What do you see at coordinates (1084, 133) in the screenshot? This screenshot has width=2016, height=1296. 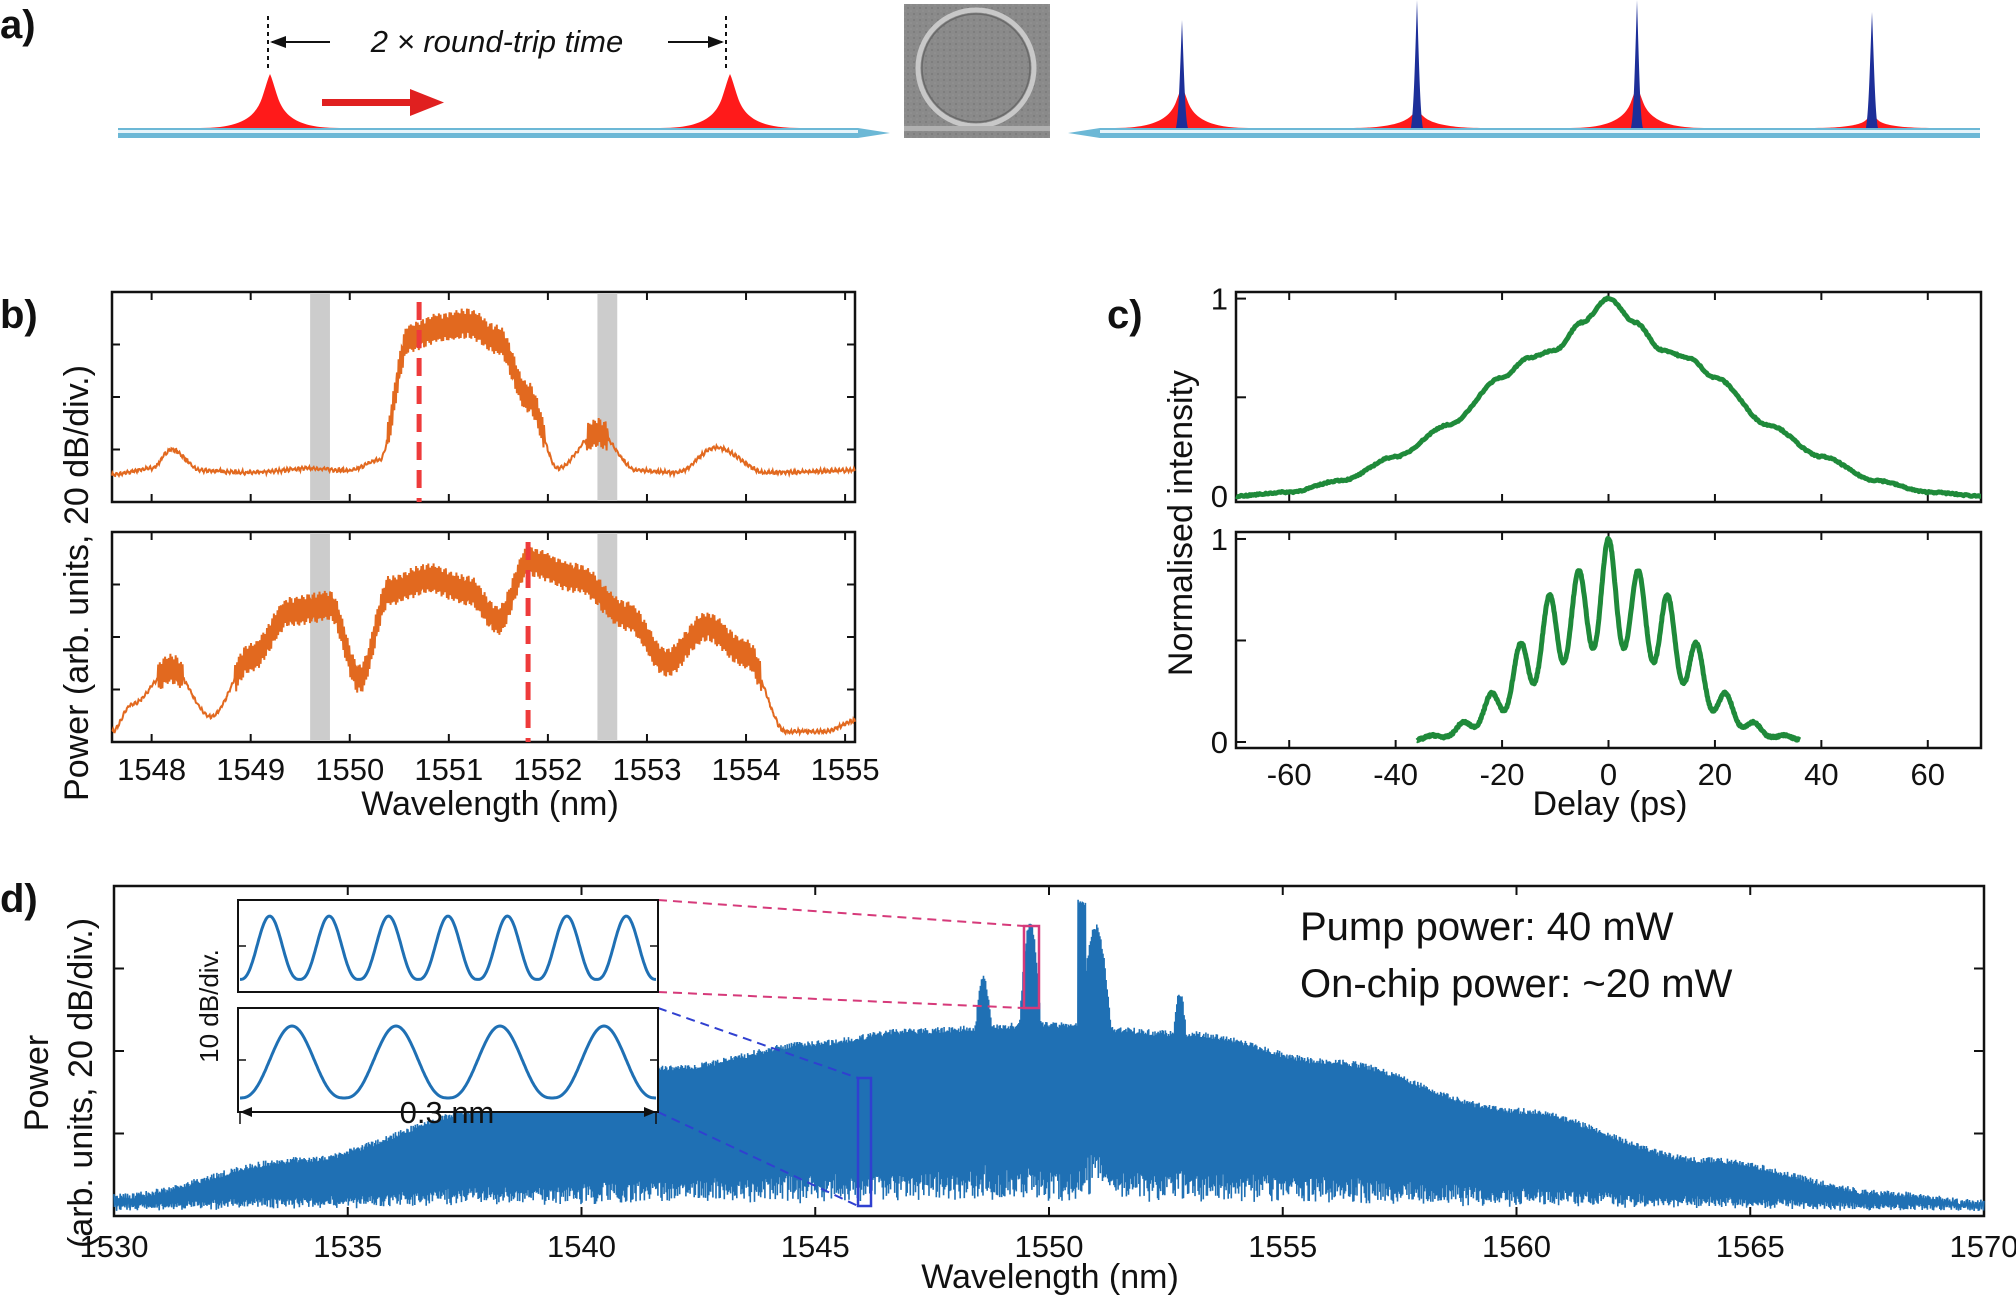 I see `waveguide-taper-right` at bounding box center [1084, 133].